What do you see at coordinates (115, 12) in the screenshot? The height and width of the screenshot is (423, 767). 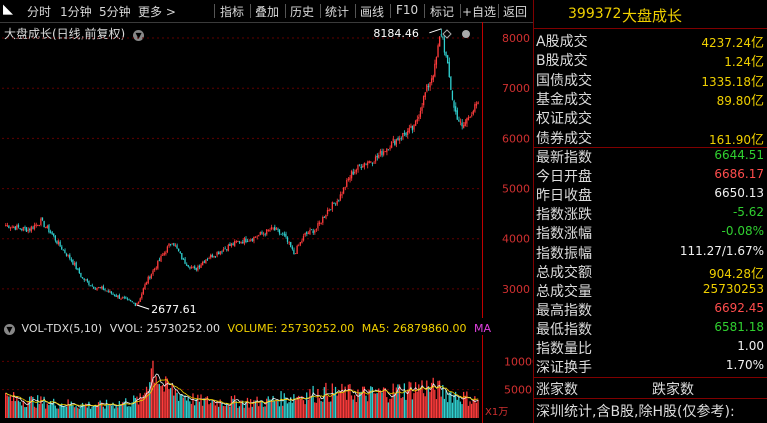 I see `toolbar-5min: 5分钟` at bounding box center [115, 12].